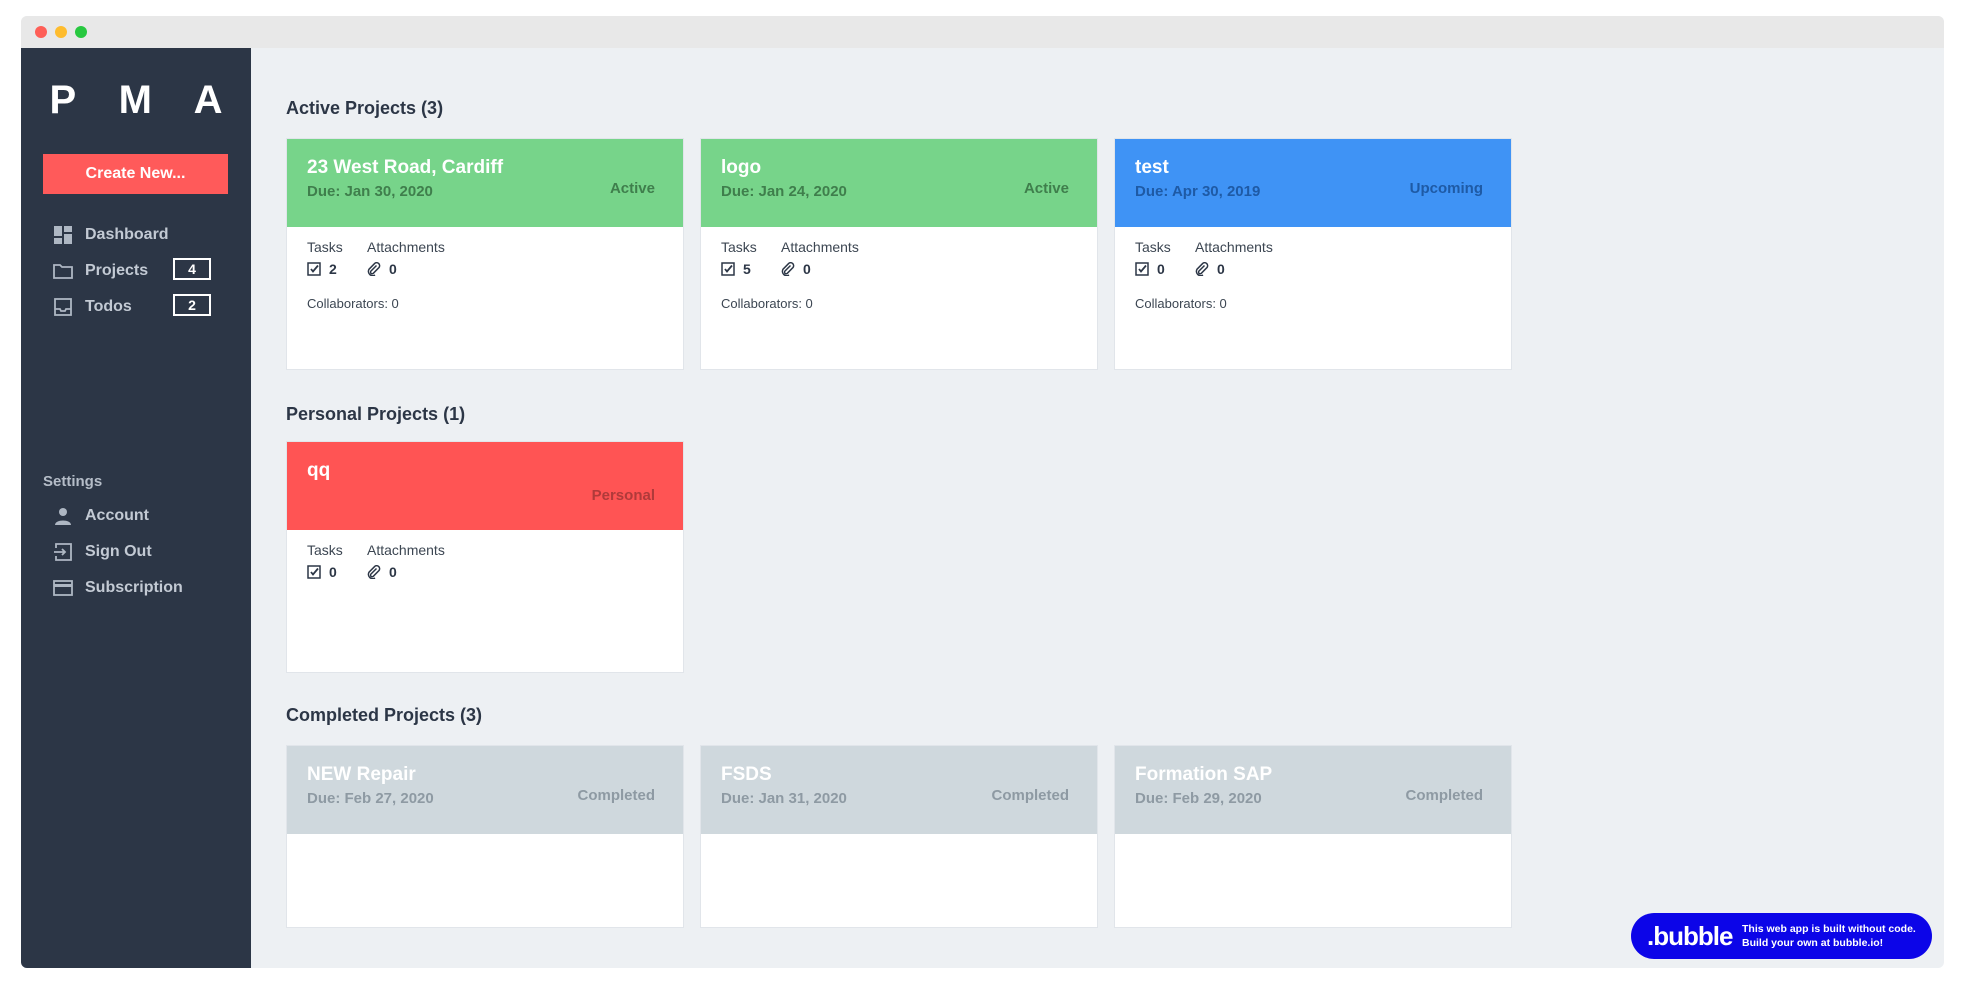  Describe the element at coordinates (746, 774) in the screenshot. I see `project-title: FSDS` at that location.